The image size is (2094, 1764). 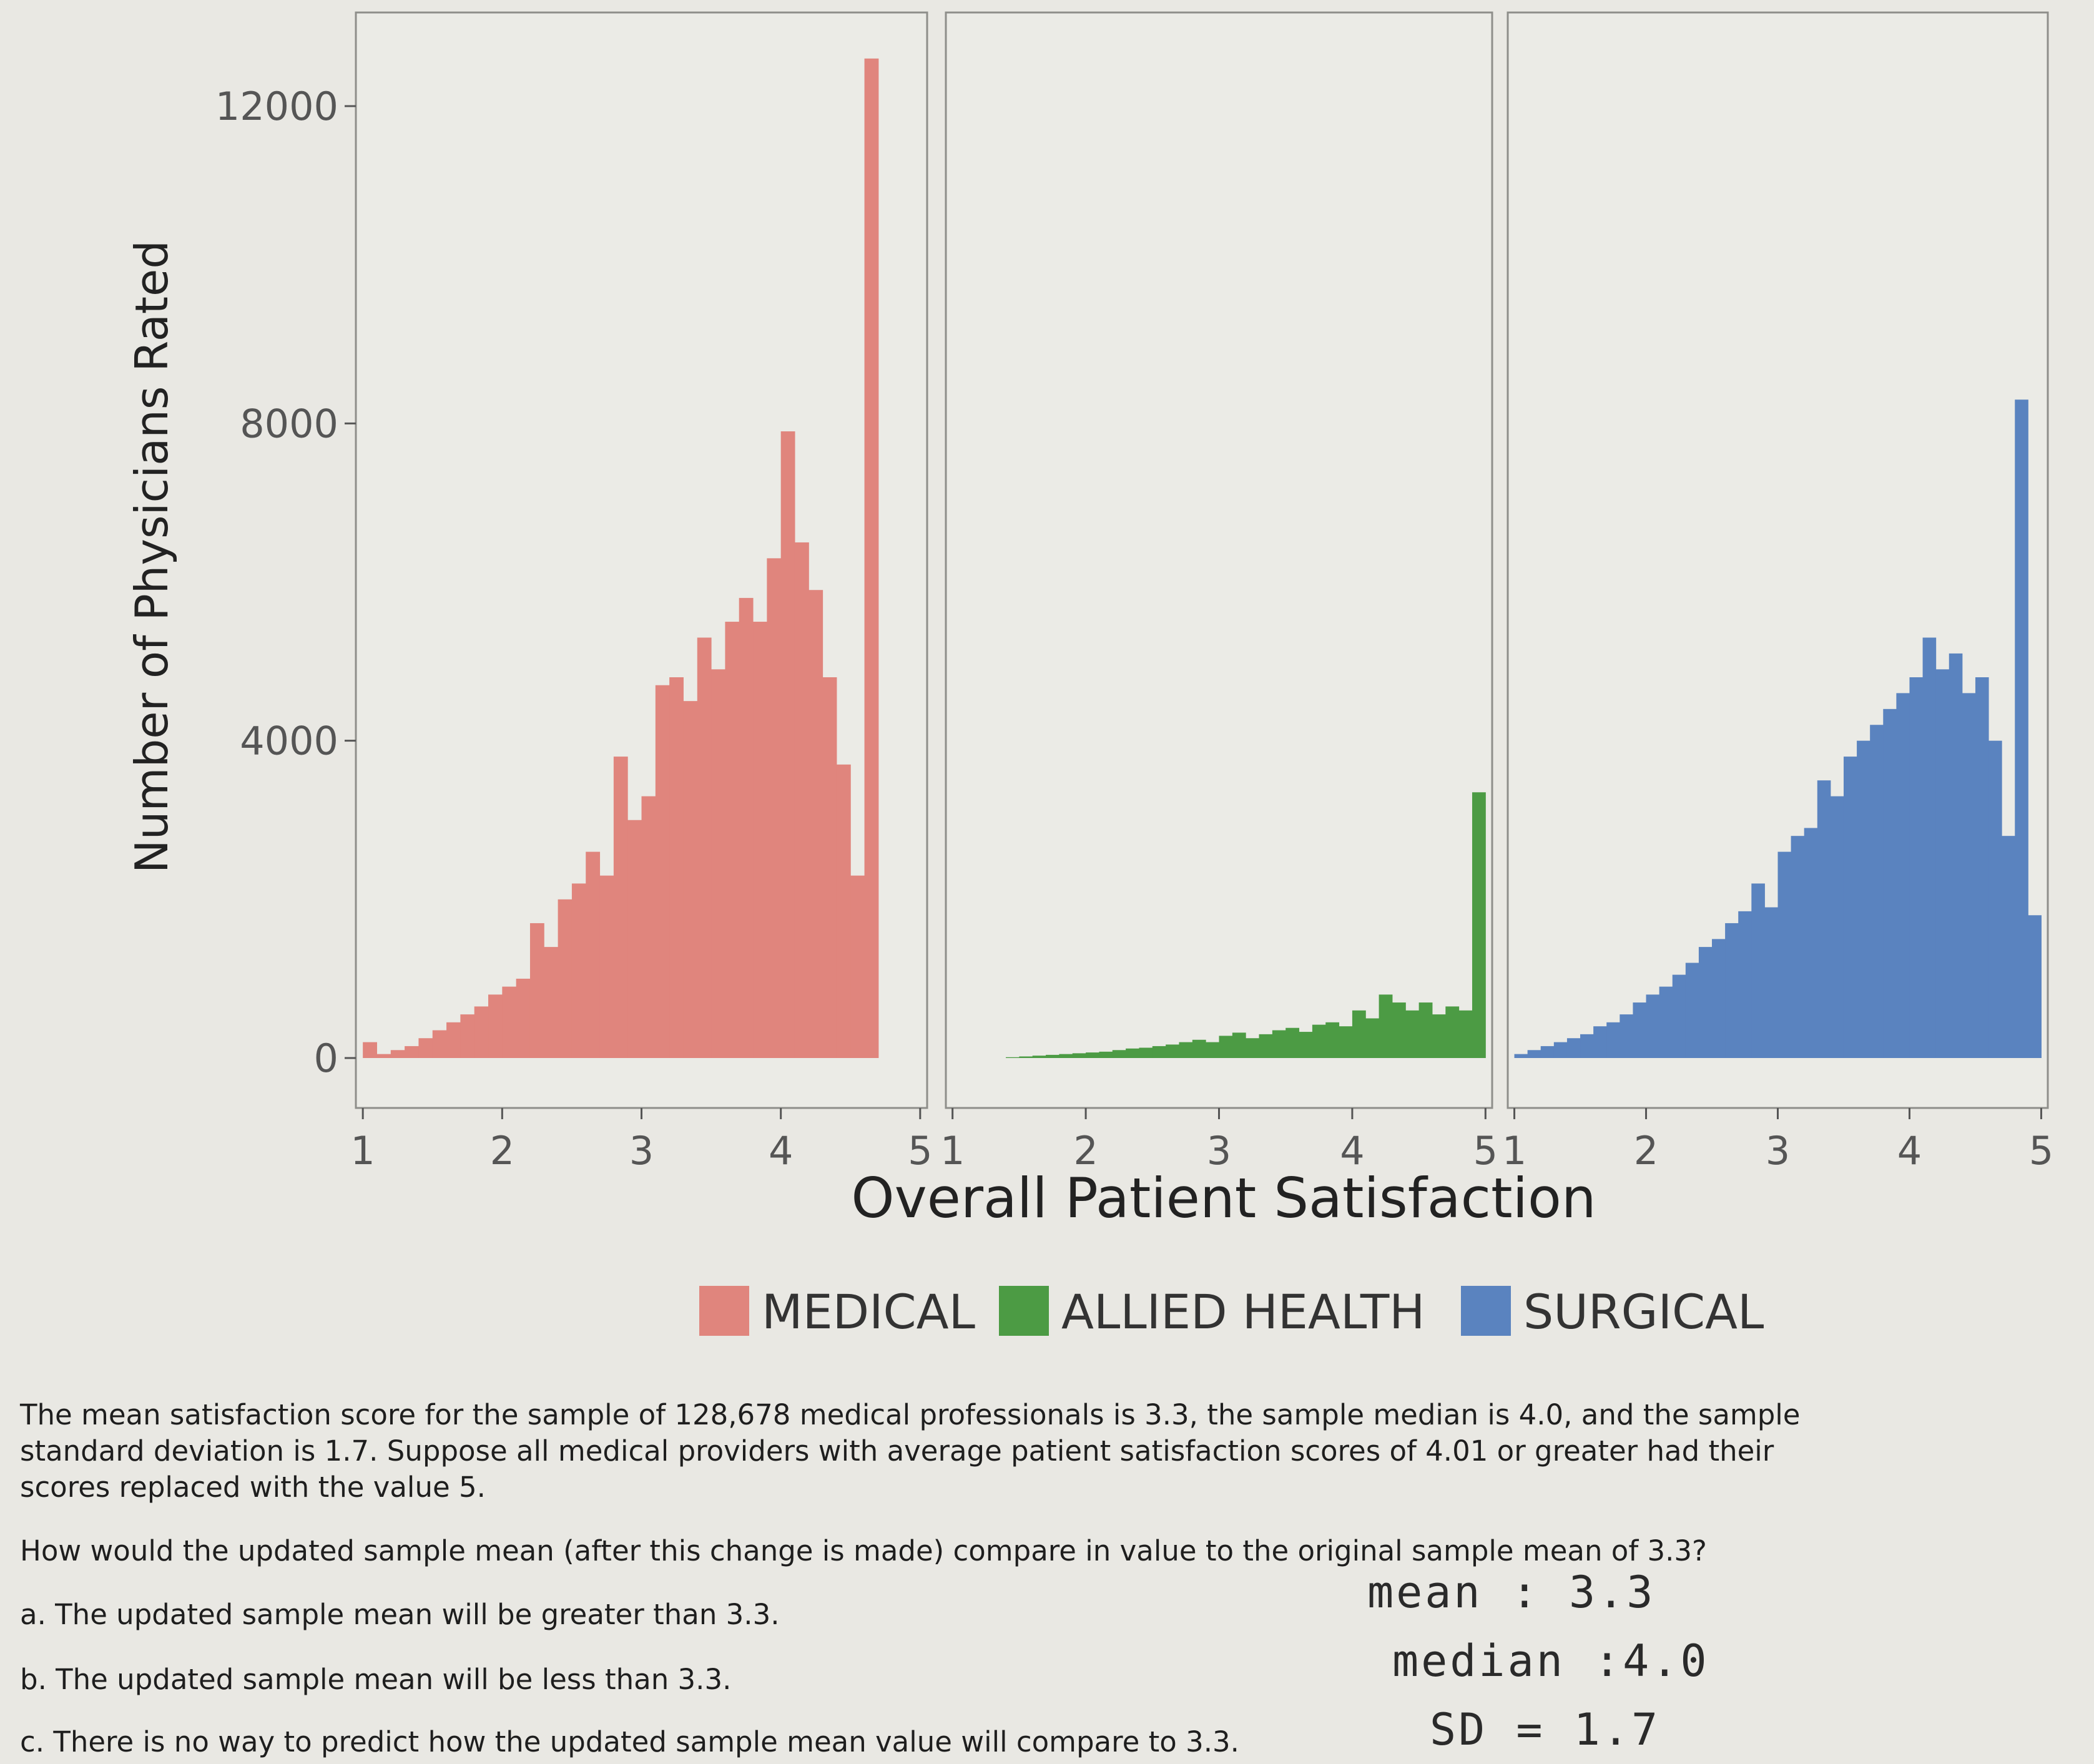 I want to click on bar-surgical-4.9, so click(x=2035, y=986).